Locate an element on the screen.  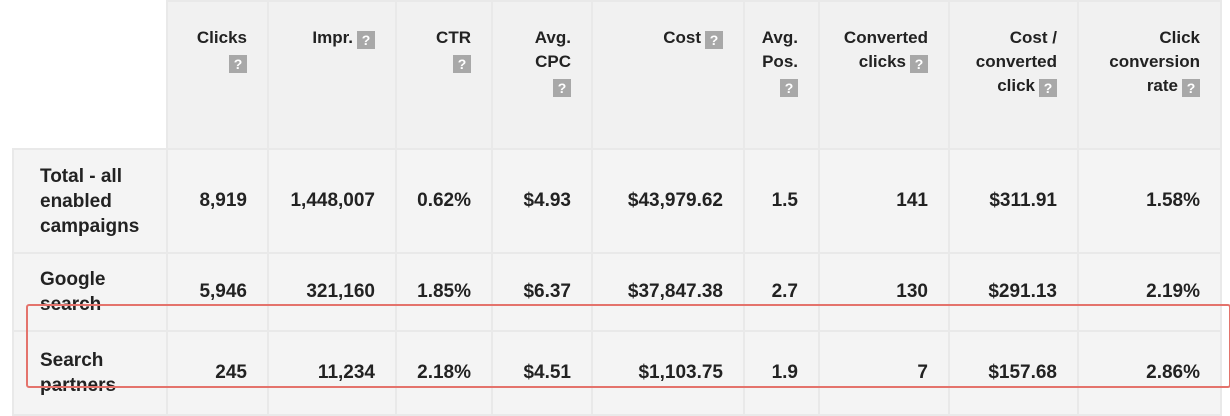
column-header-label: clicks is located at coordinates (882, 61).